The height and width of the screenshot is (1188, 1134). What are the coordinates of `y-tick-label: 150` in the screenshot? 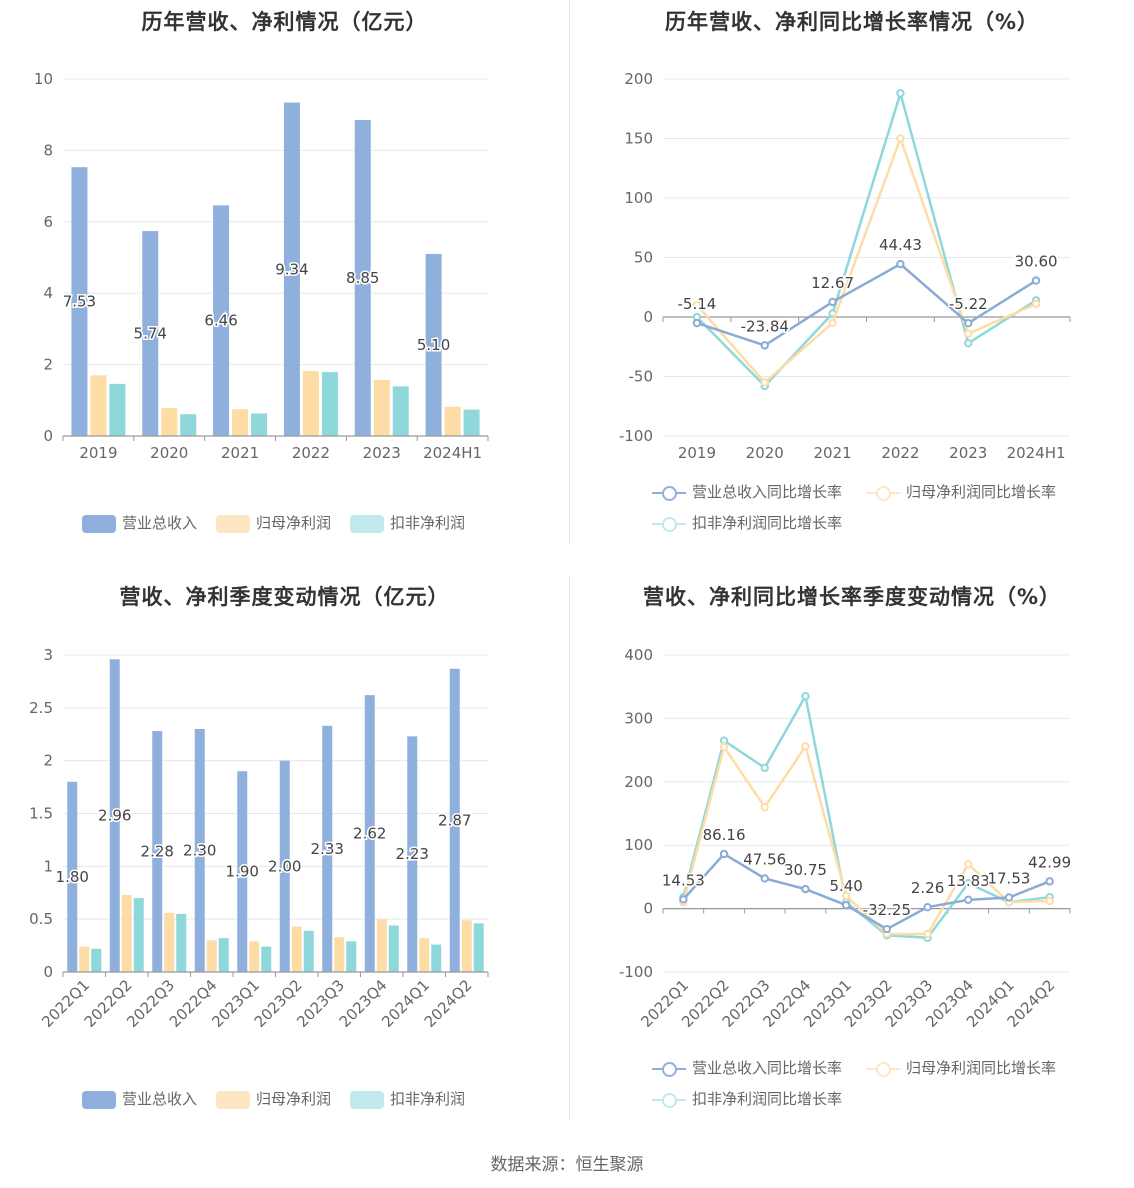 It's located at (638, 139).